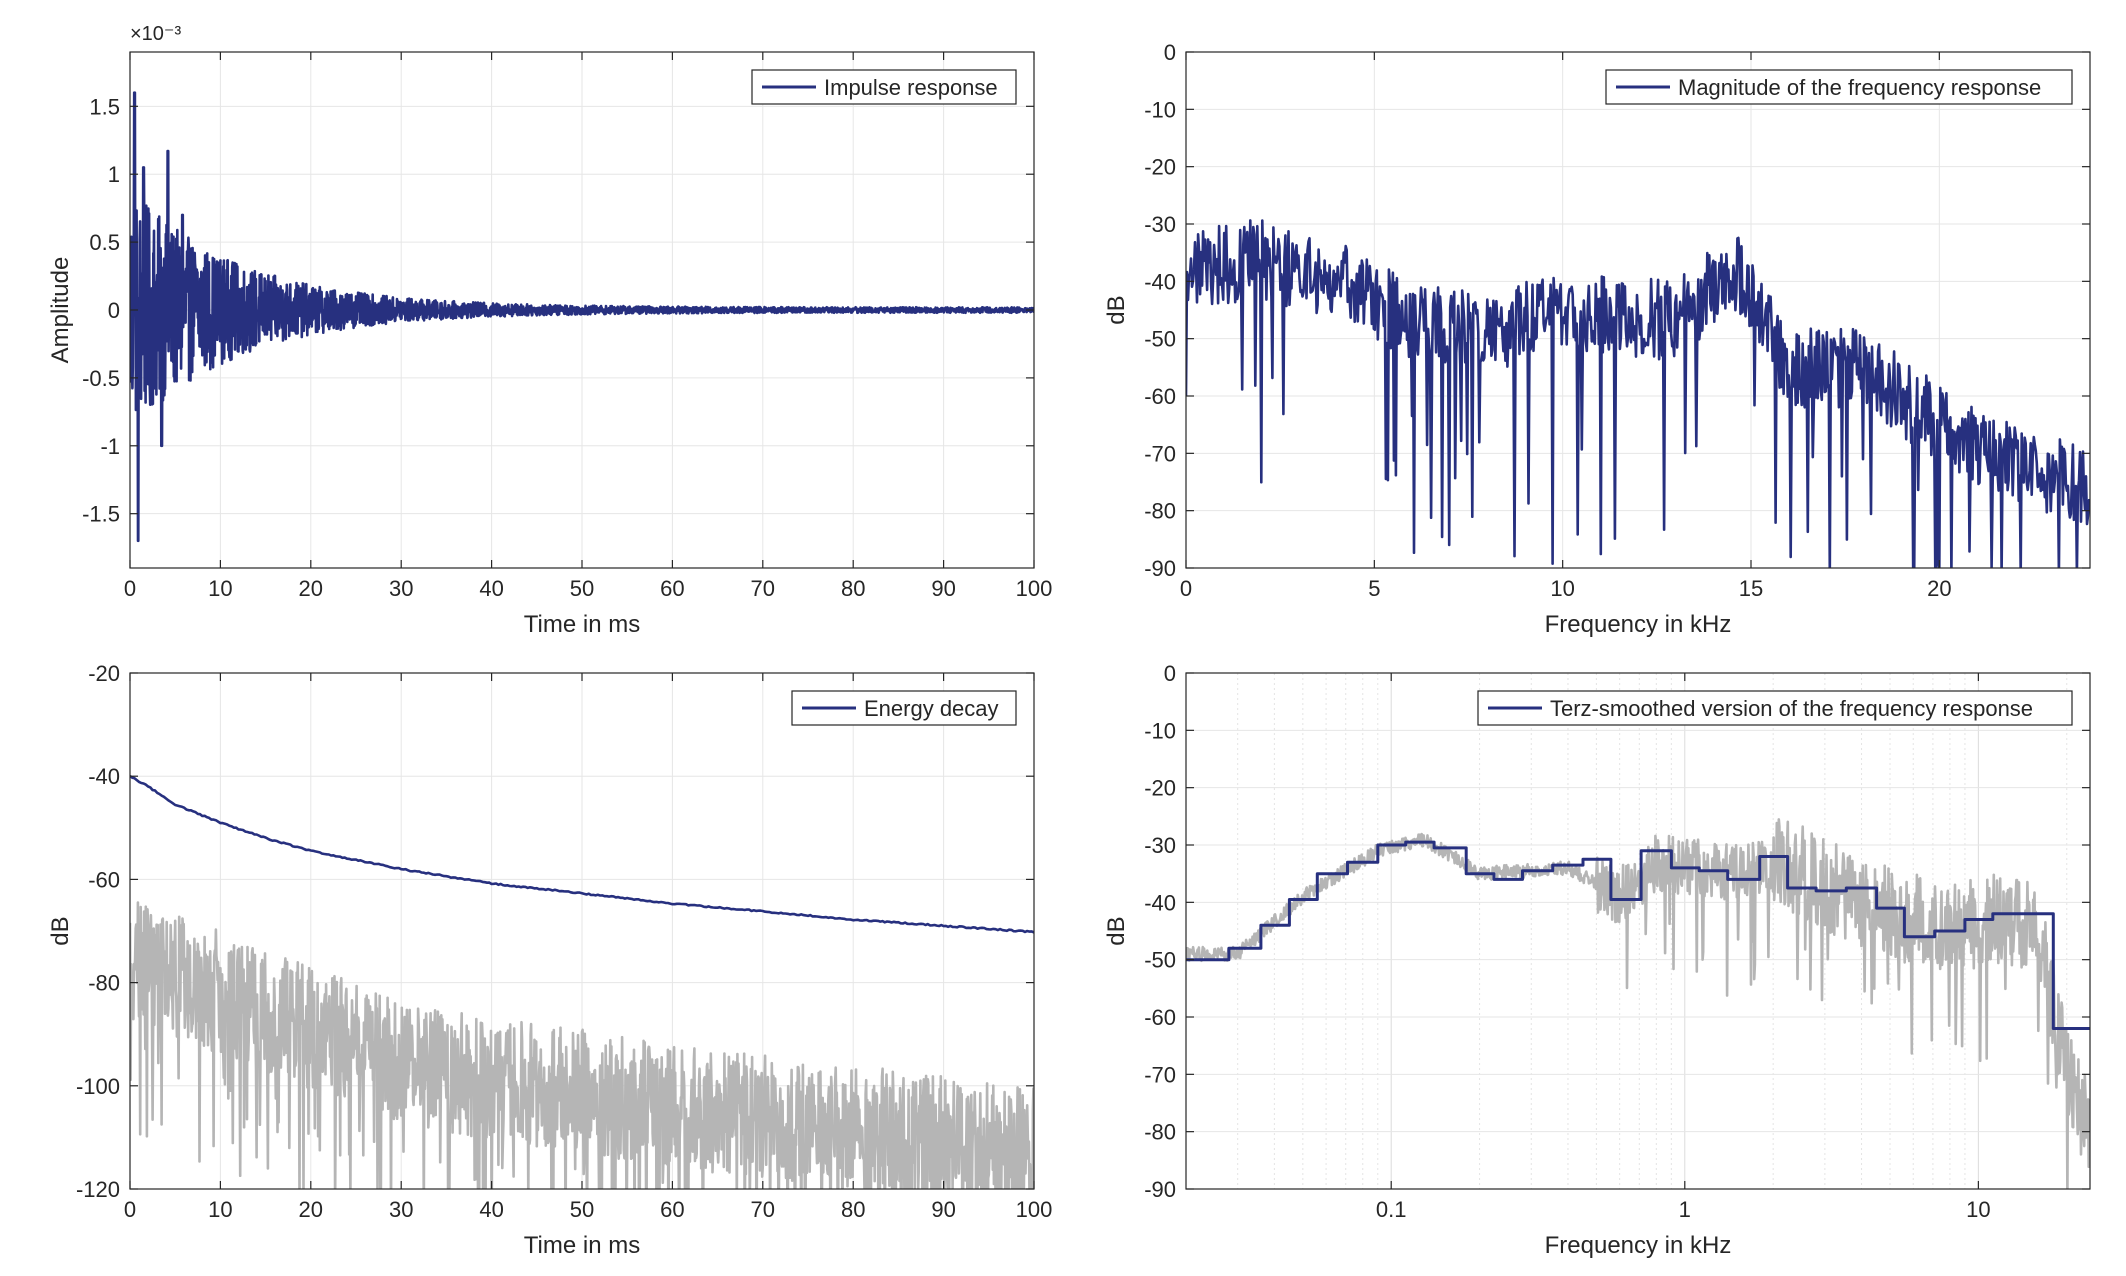 The width and height of the screenshot is (2126, 1276). I want to click on legend: Energy decay, so click(904, 708).